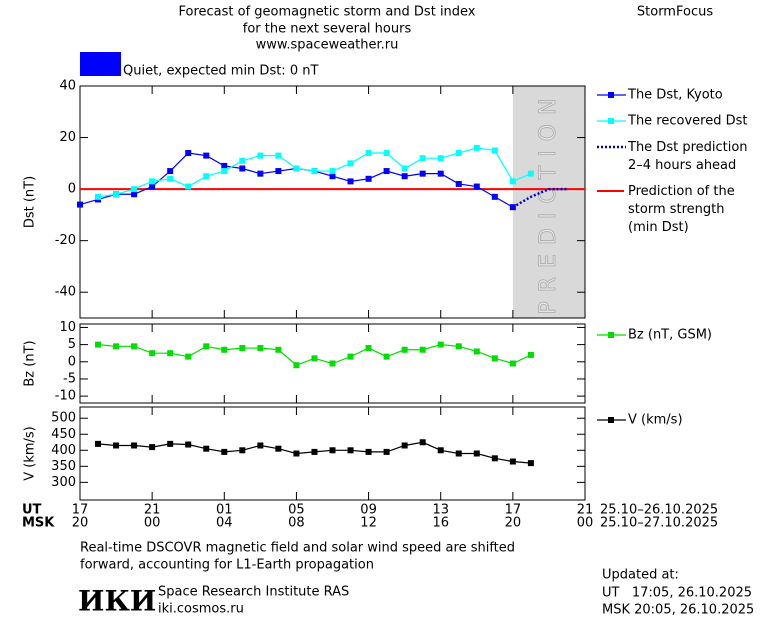 The height and width of the screenshot is (620, 760). What do you see at coordinates (30, 202) in the screenshot?
I see `y-axis-label: Dst (nT)` at bounding box center [30, 202].